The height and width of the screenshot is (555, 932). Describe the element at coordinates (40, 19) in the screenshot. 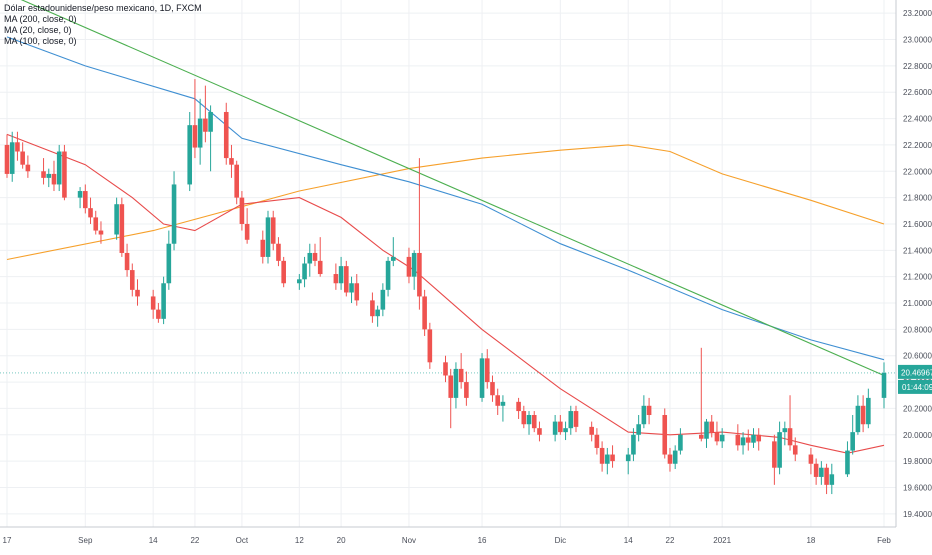

I see `legend-ma200: MA (200, close, 0)` at that location.